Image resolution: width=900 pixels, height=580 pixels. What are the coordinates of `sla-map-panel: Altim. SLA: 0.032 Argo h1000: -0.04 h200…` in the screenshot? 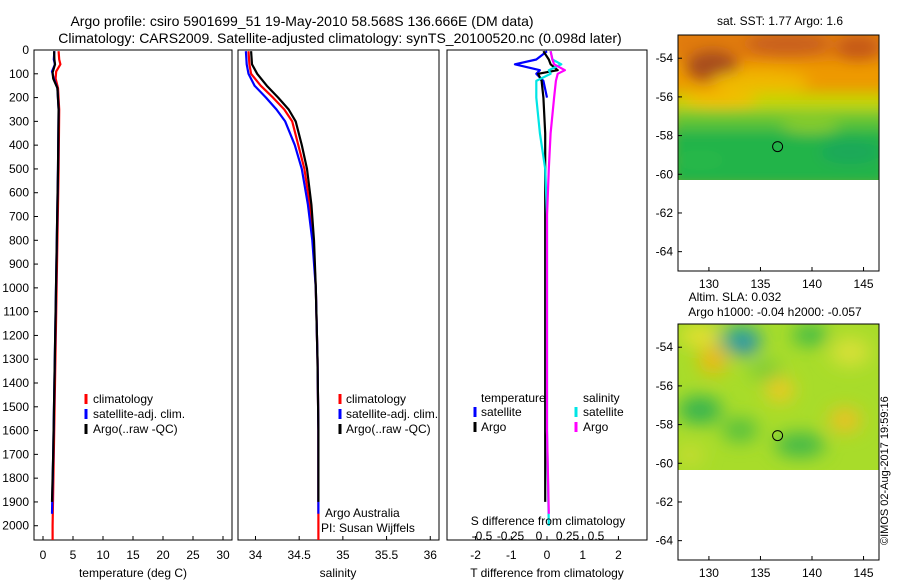 It's located at (768, 435).